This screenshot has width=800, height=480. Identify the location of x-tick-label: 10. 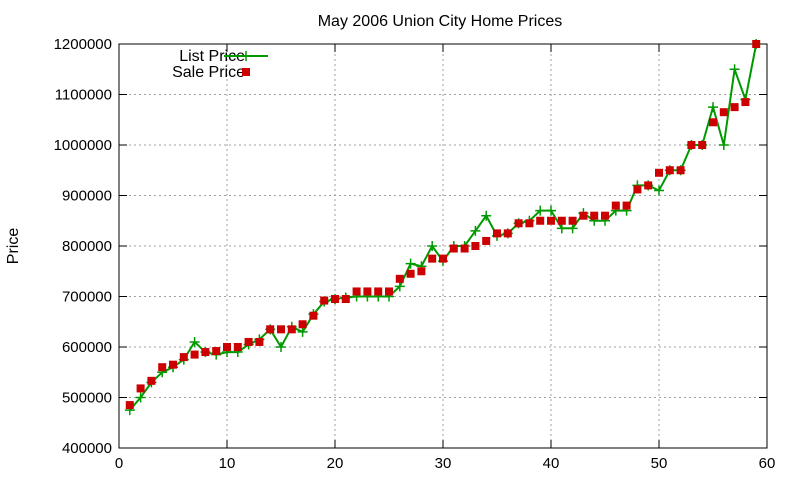
(227, 463).